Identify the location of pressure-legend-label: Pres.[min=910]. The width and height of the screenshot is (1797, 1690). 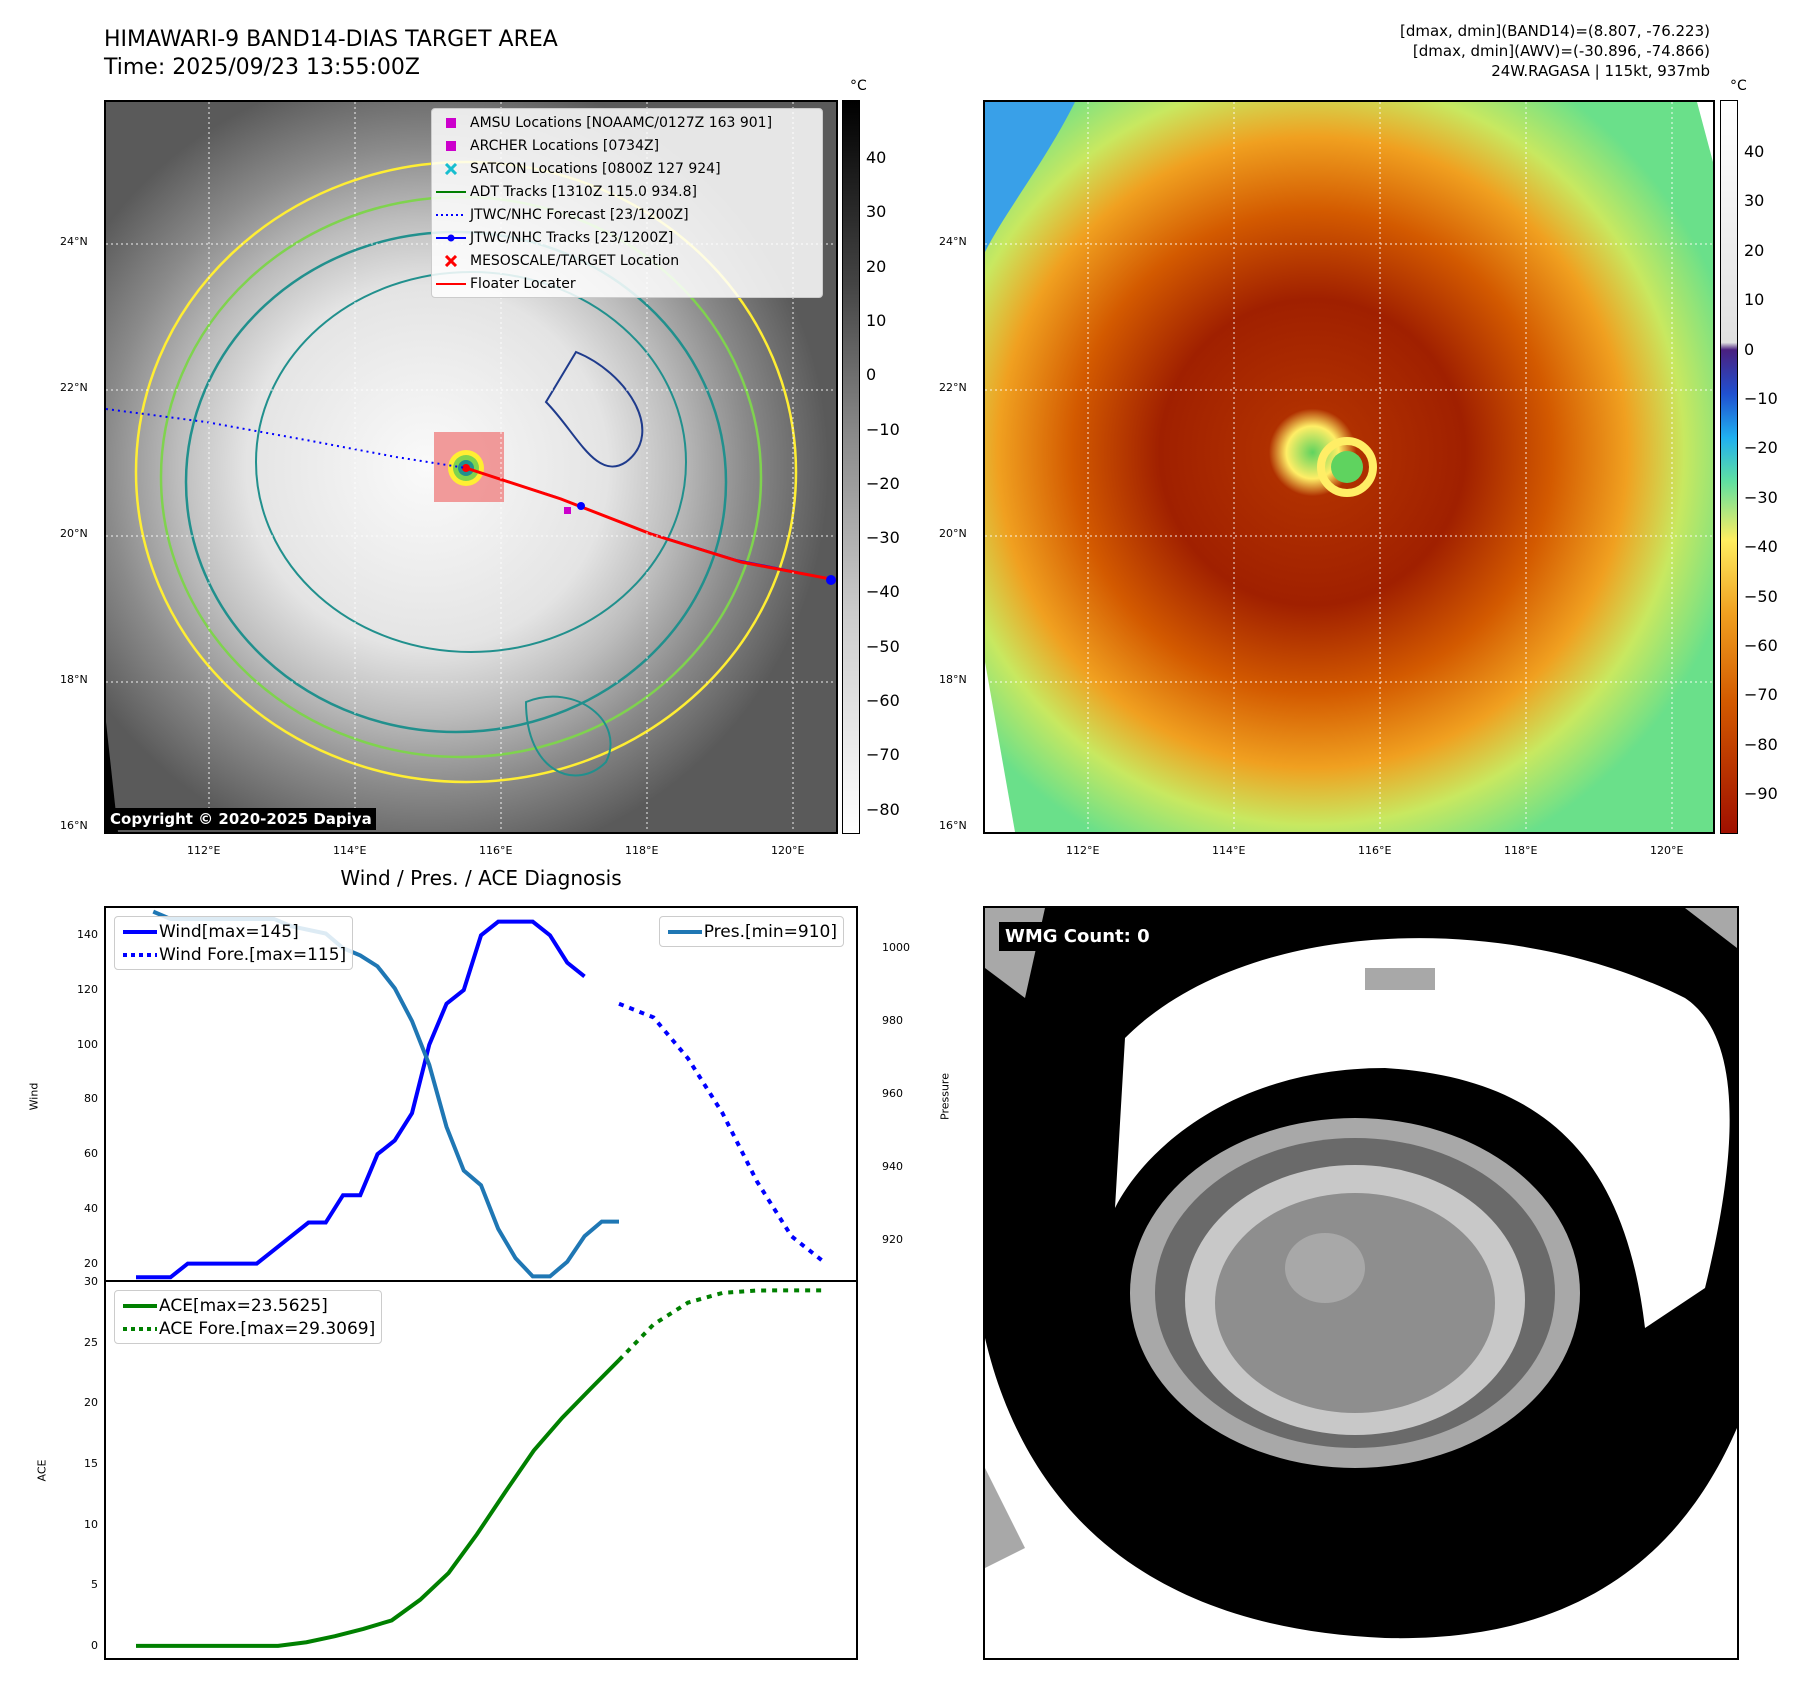
(770, 931).